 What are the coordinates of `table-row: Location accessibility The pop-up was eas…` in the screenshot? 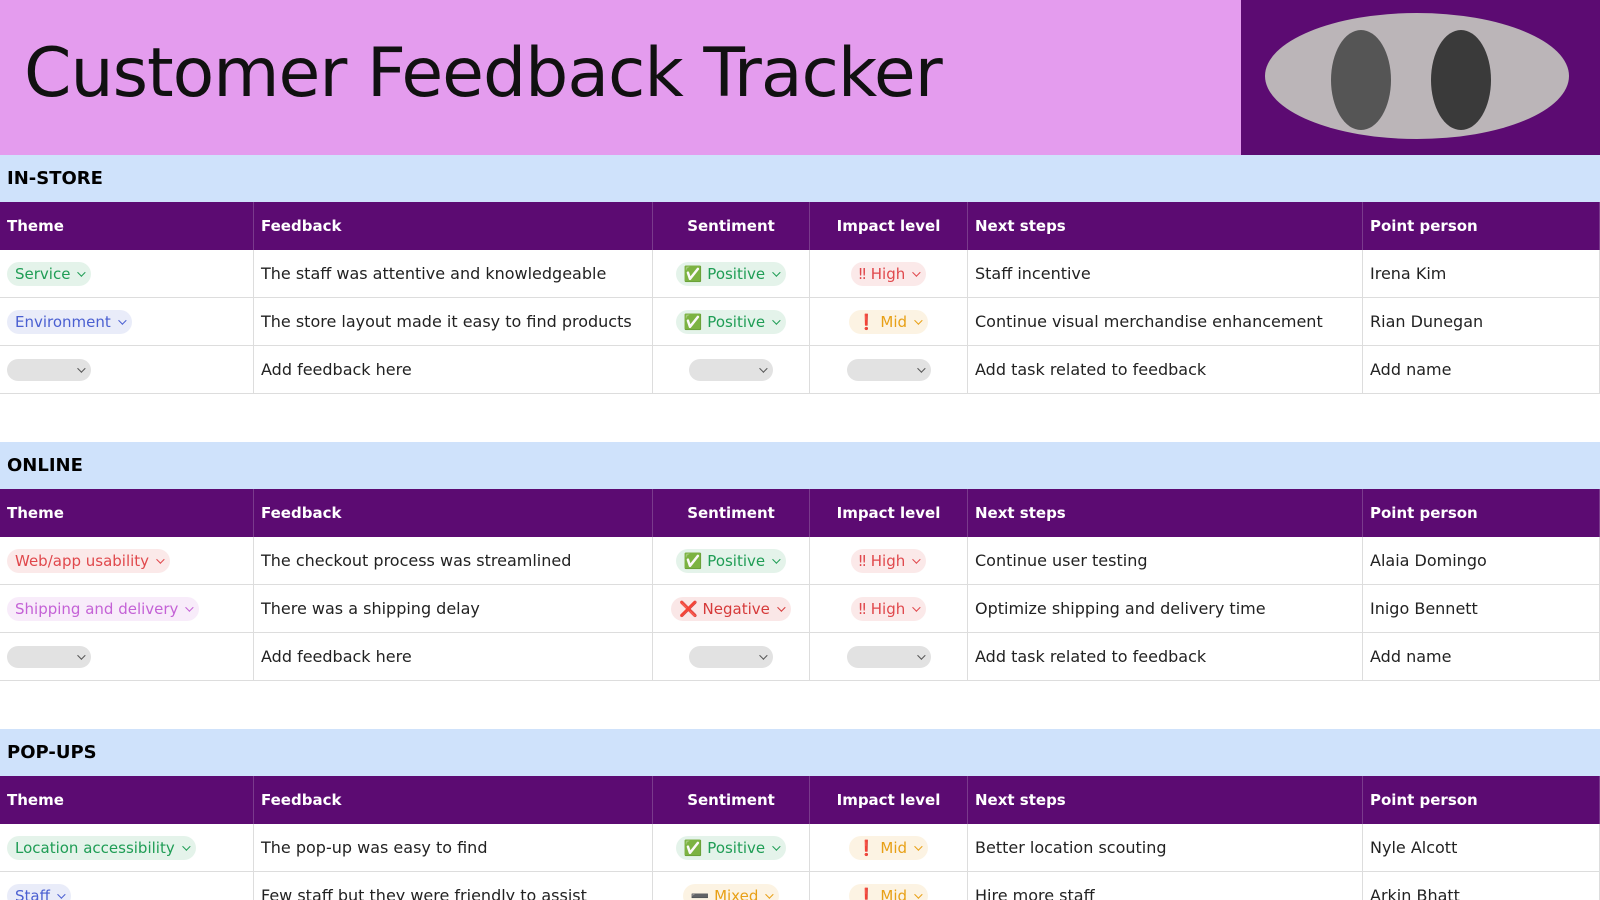 It's located at (800, 848).